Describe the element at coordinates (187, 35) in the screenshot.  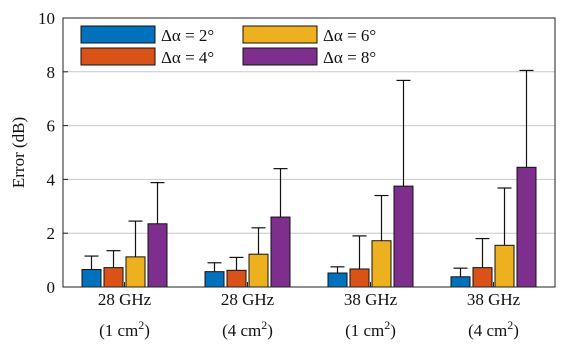
I see `legend-label: Δα = 2°` at that location.